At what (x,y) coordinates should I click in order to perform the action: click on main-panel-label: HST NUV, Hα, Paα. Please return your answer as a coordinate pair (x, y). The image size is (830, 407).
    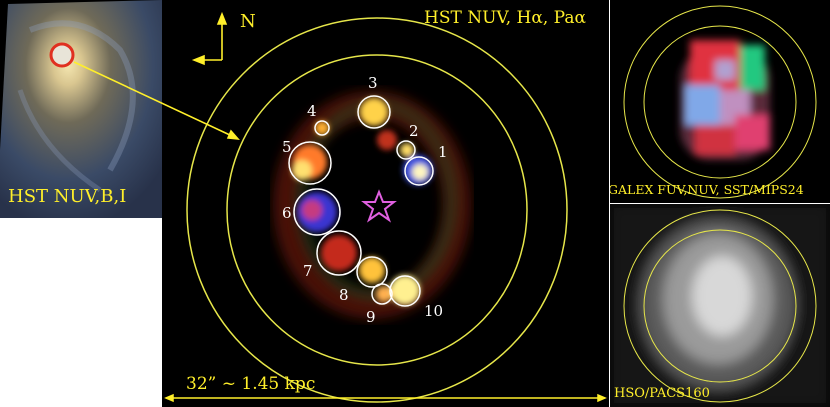
    Looking at the image, I should click on (505, 18).